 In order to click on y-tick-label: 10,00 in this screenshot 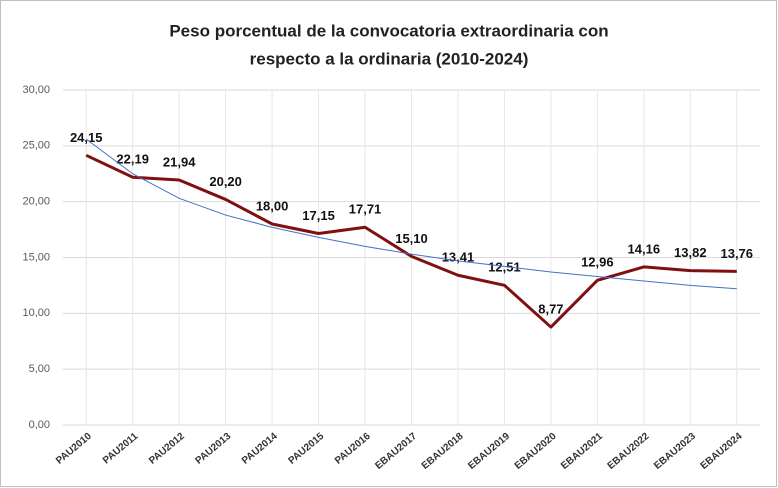, I will do `click(36, 313)`.